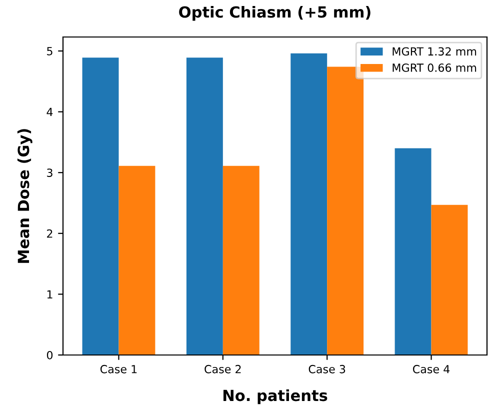 The width and height of the screenshot is (493, 413). Describe the element at coordinates (49, 294) in the screenshot. I see `y-tick-label: 1` at that location.